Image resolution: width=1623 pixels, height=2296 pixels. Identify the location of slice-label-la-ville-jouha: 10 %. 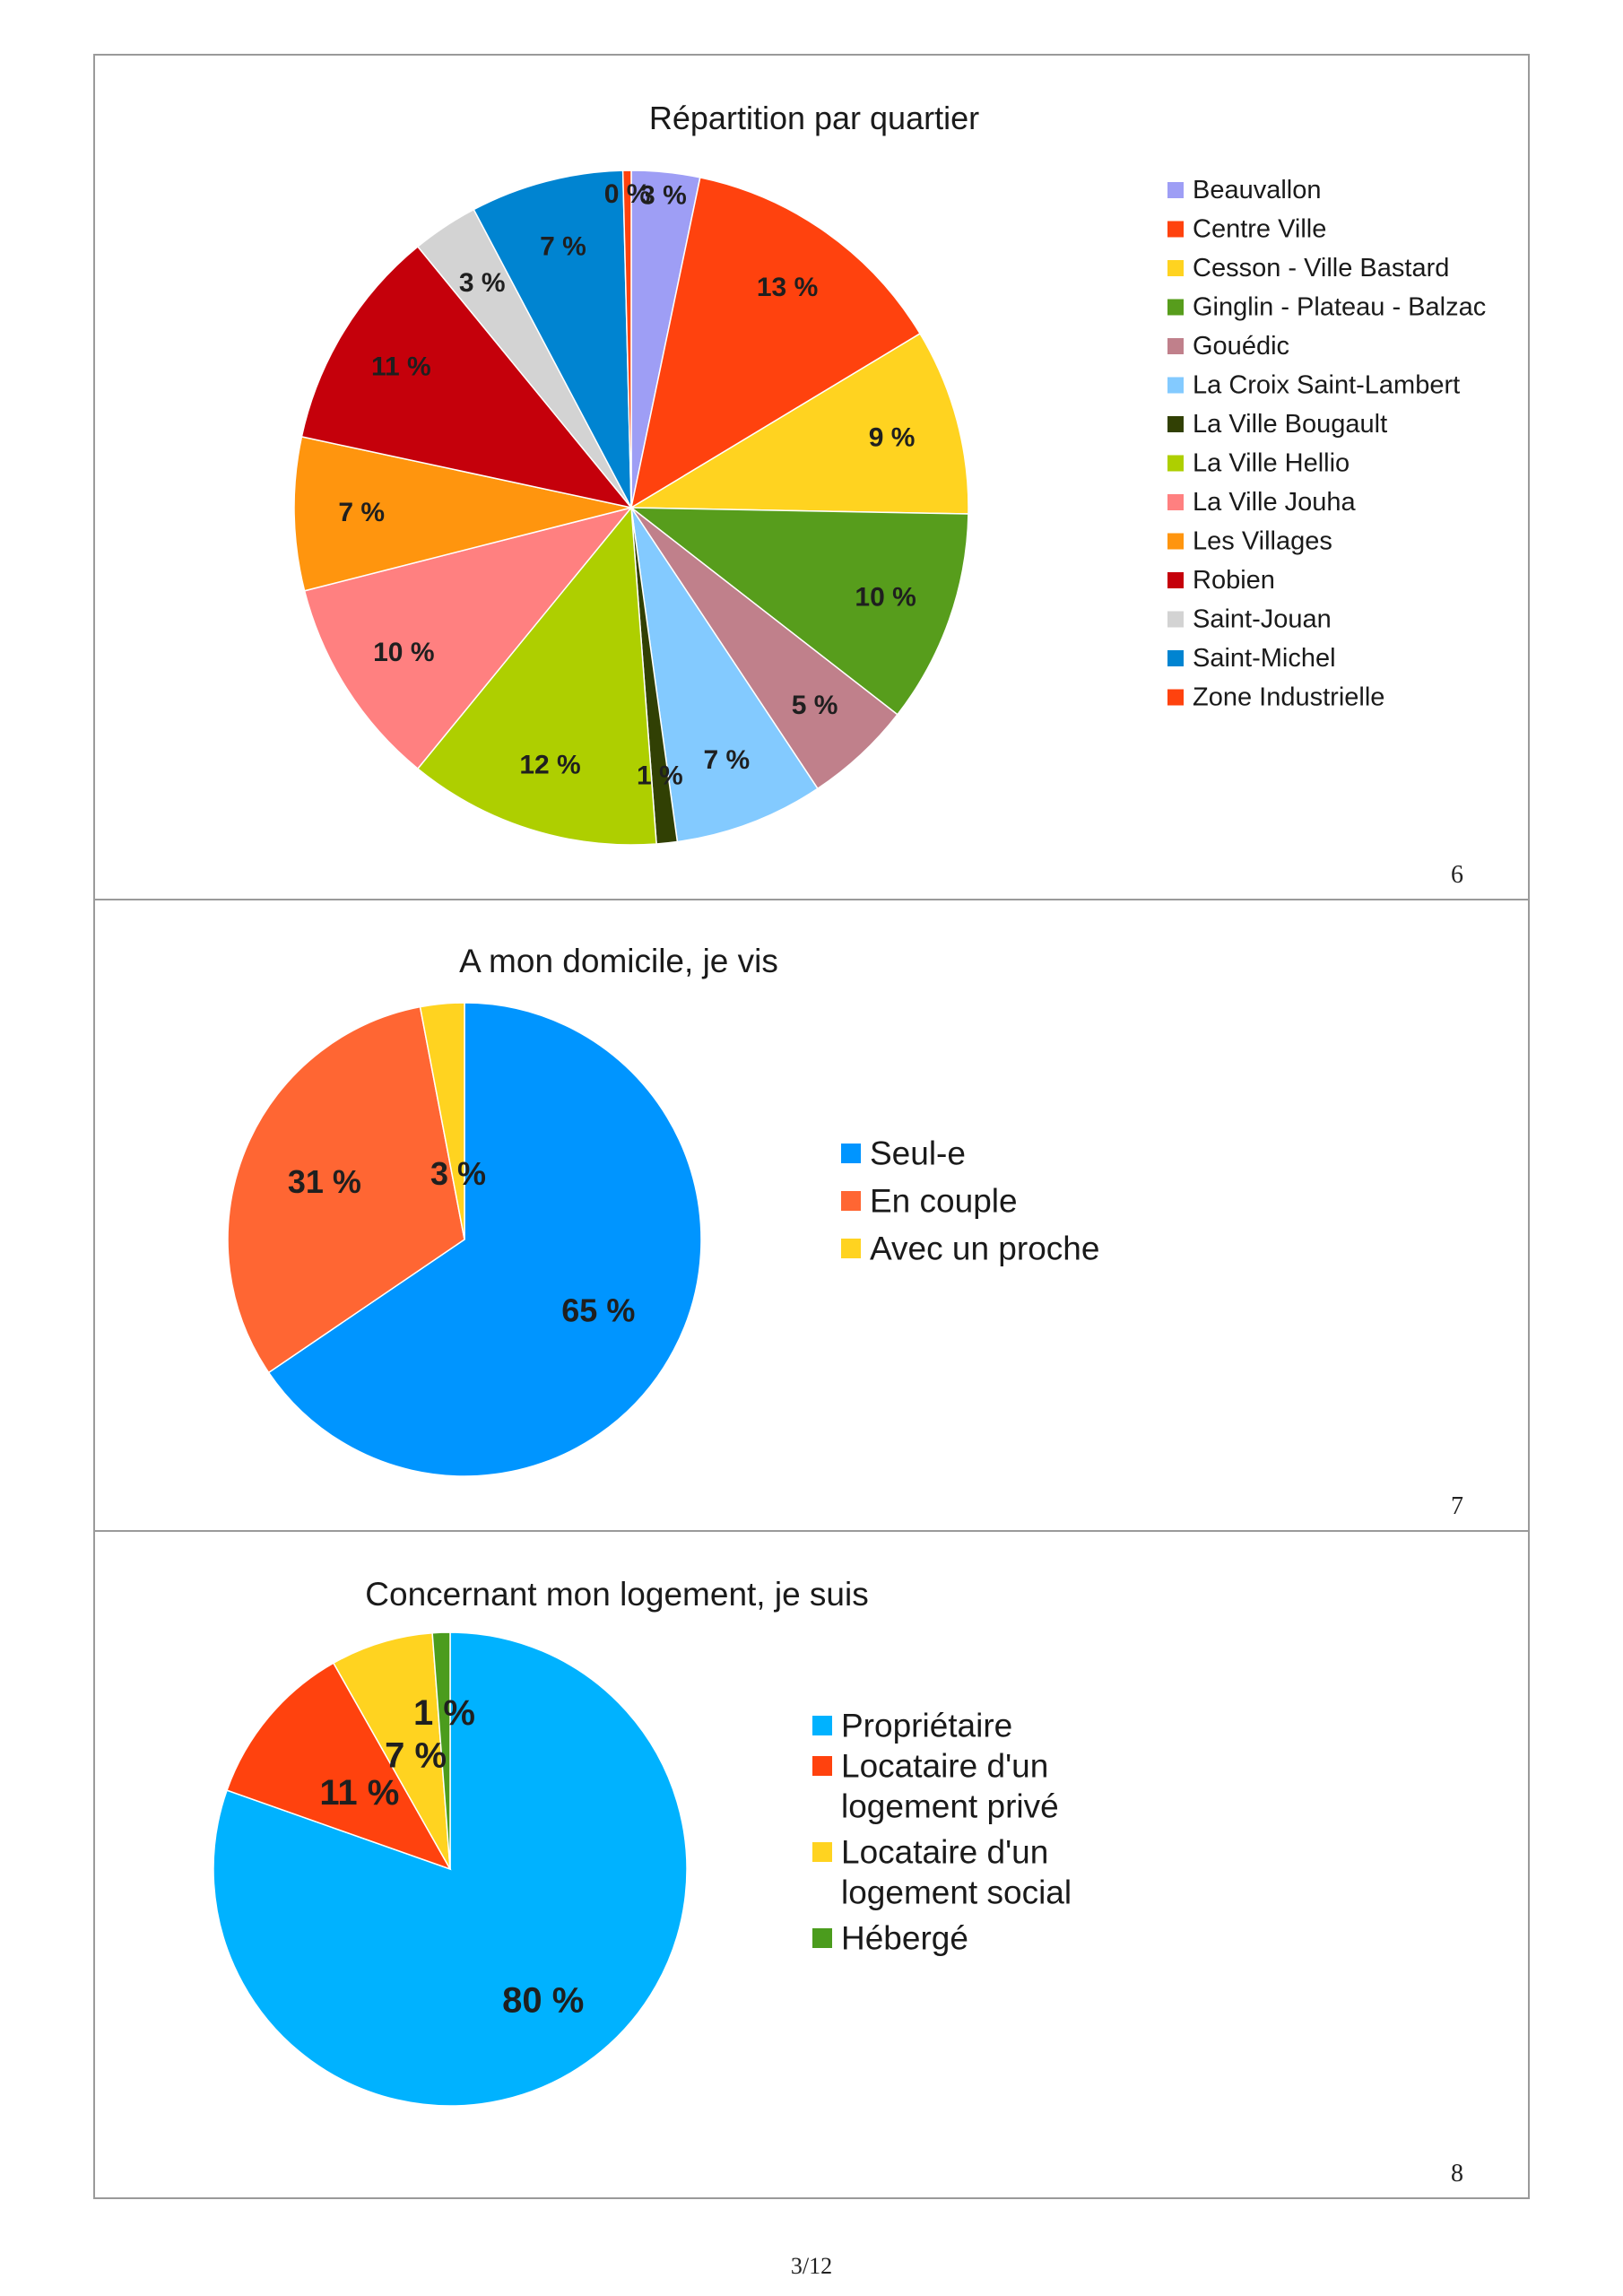
(403, 652).